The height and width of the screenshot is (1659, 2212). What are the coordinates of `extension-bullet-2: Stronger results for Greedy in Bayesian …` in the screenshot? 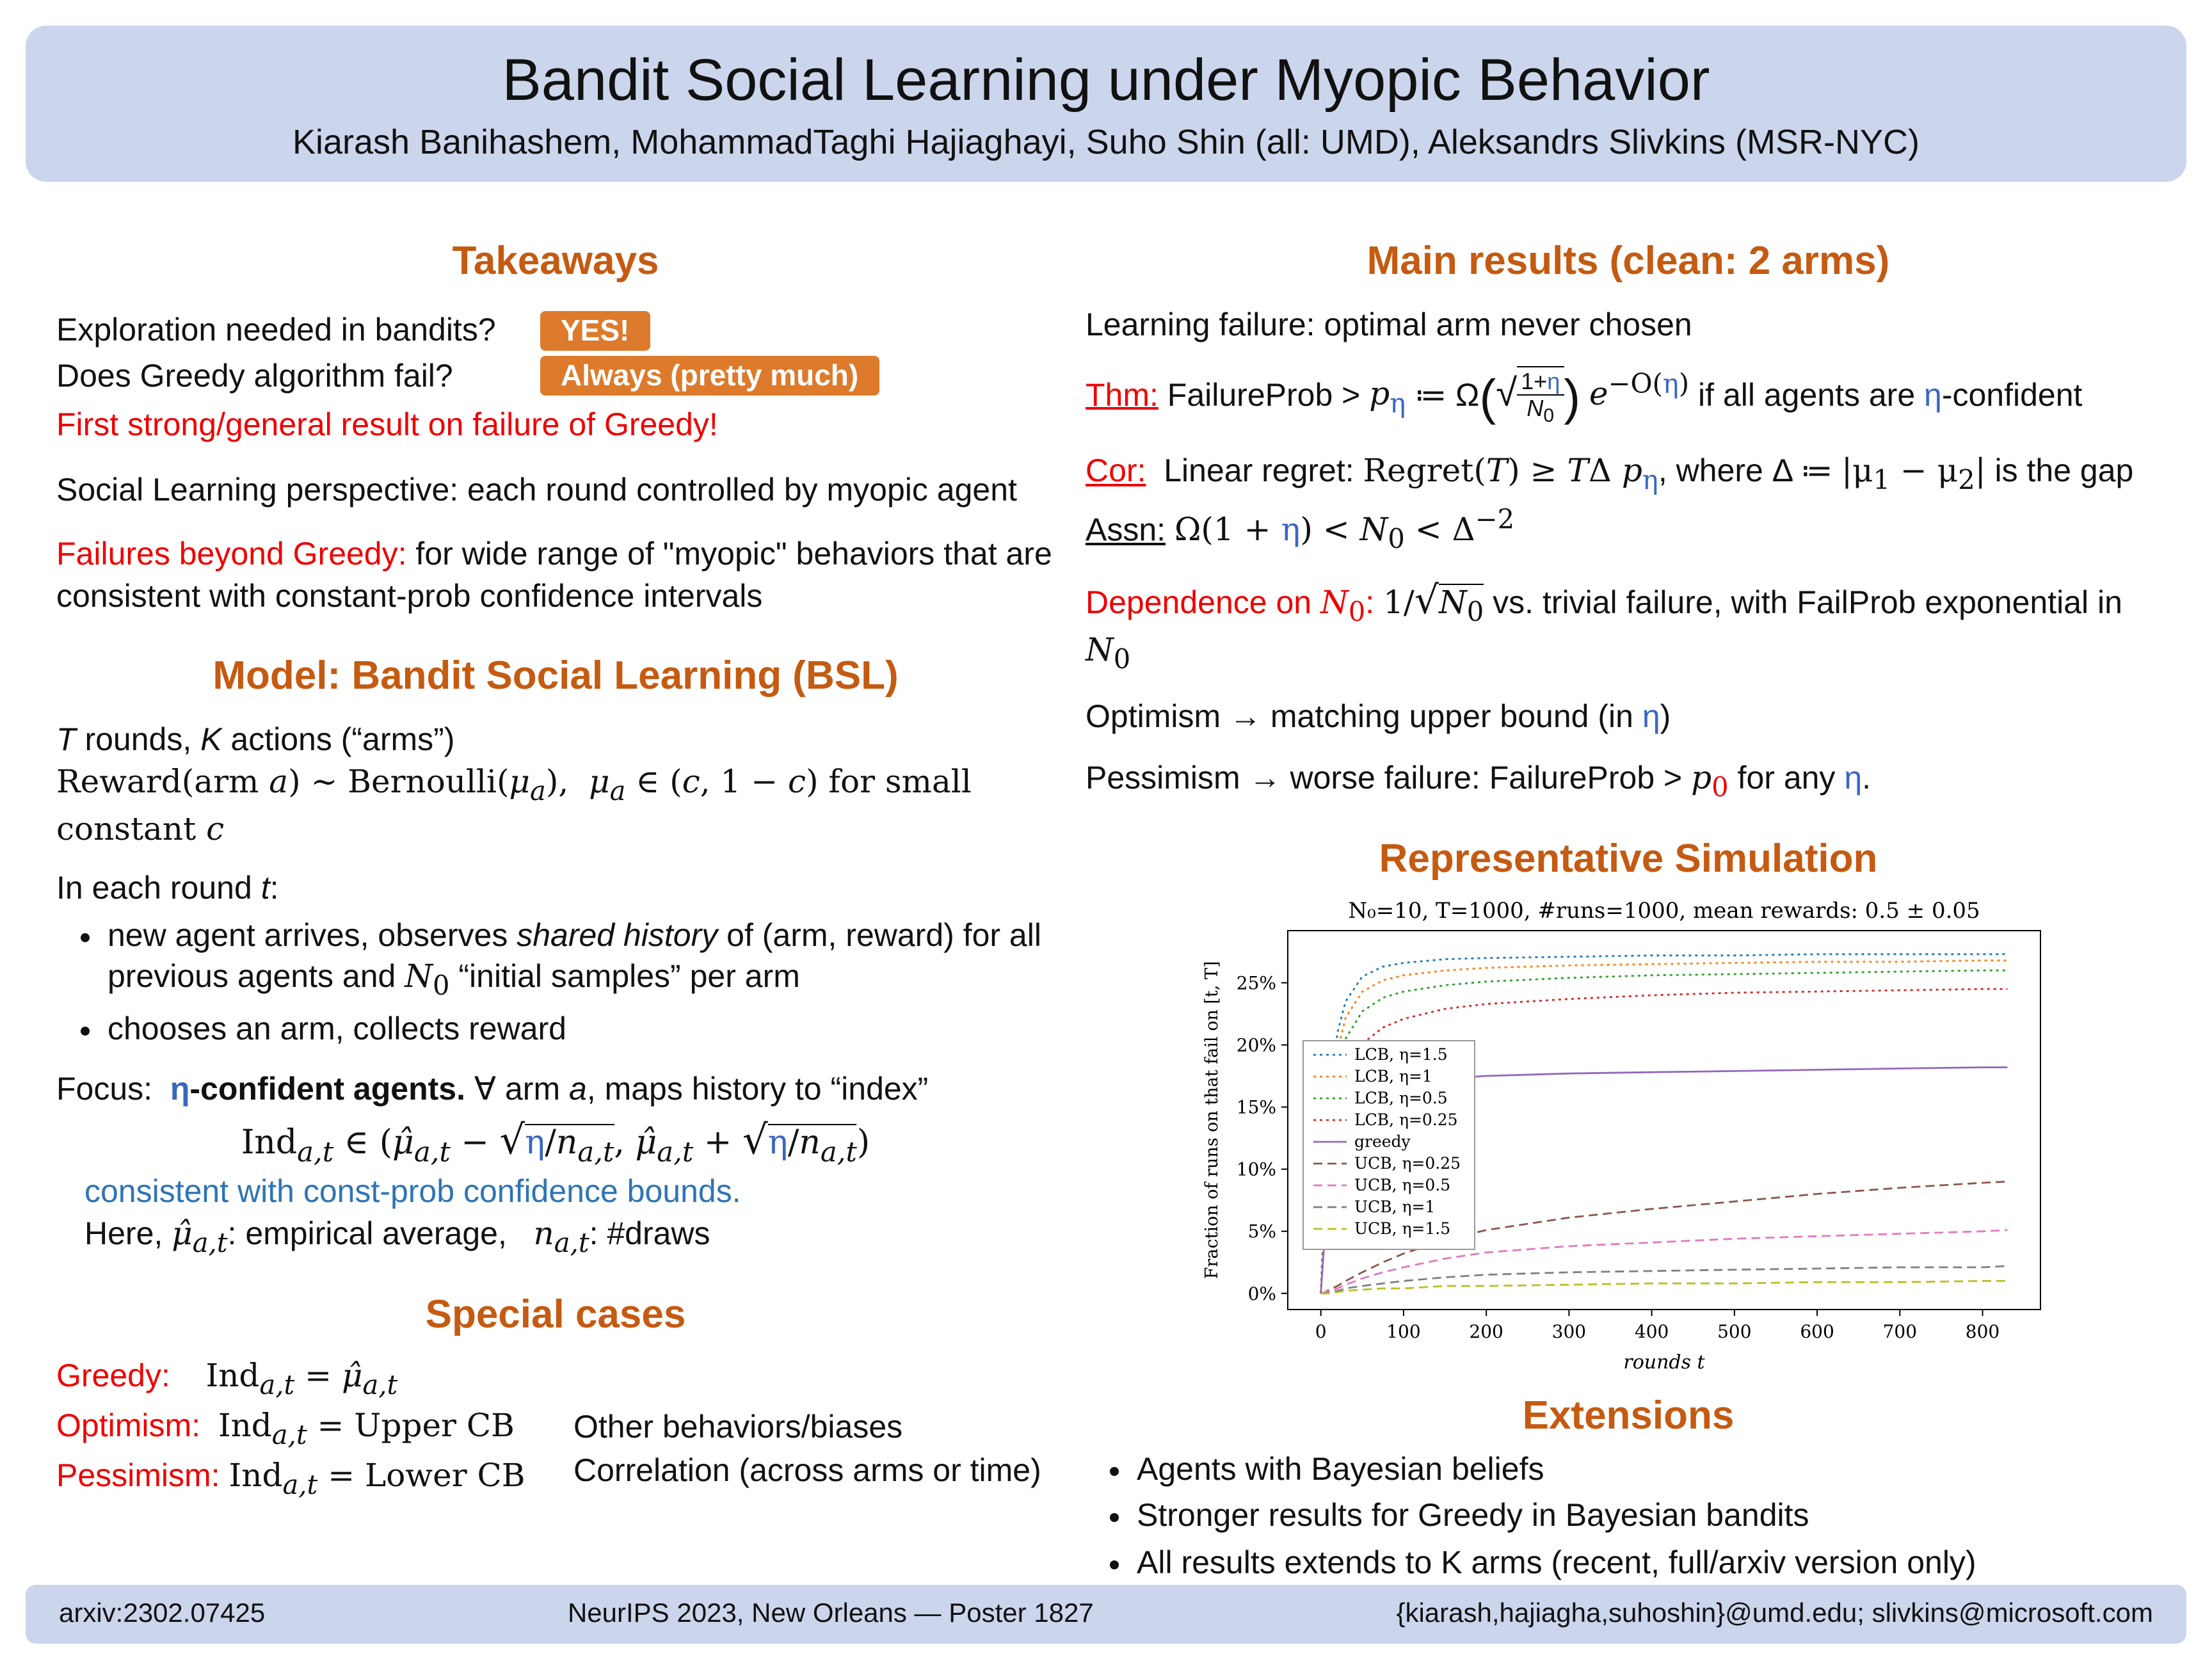 It's located at (1654, 1516).